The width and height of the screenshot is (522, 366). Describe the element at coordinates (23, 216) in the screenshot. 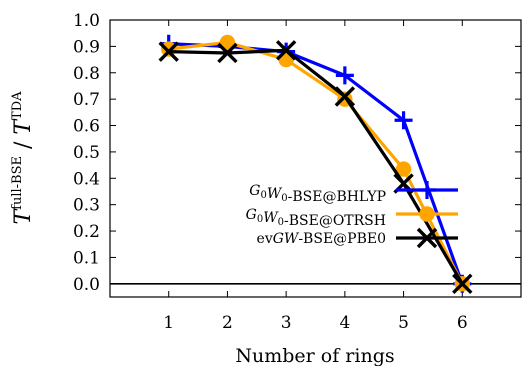

I see `y-axis-label-main: T` at that location.